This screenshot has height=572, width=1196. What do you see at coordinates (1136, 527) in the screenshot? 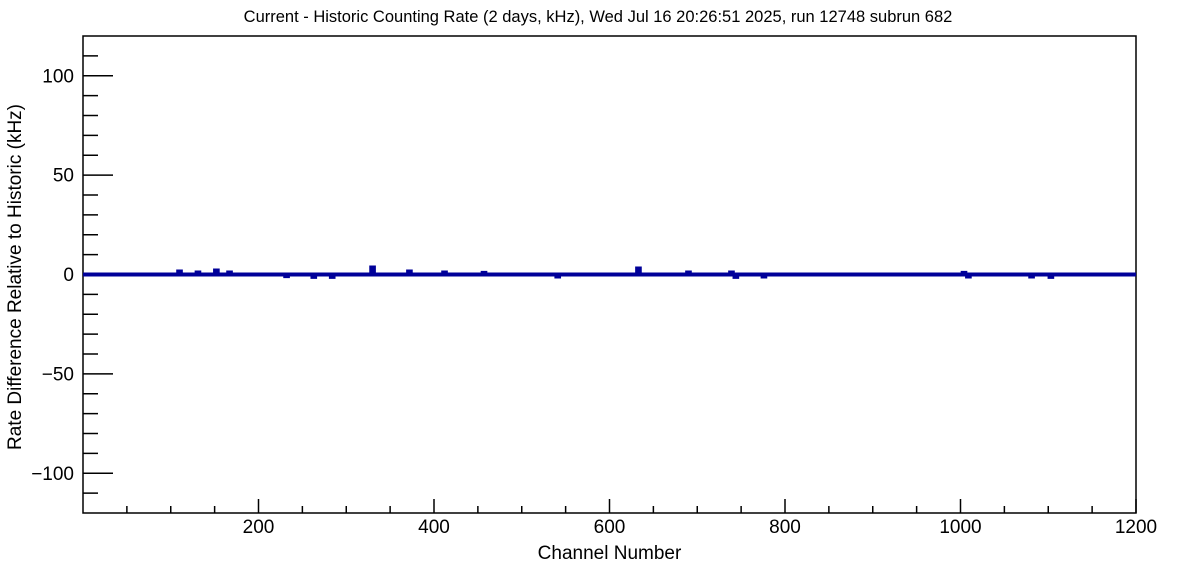
I see `x-tick-label: 1200` at bounding box center [1136, 527].